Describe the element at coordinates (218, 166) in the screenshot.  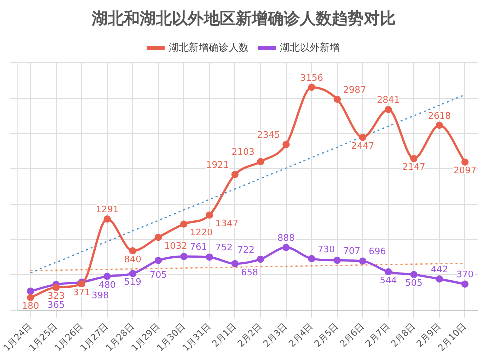
I see `data-label: 1921` at that location.